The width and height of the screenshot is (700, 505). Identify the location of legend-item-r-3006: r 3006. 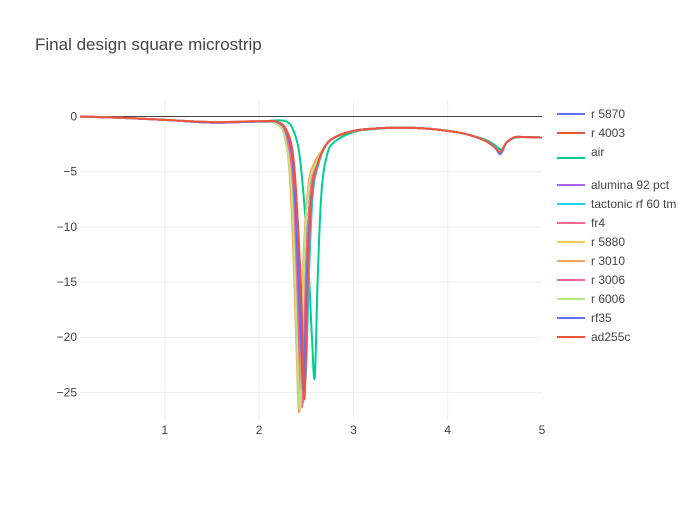
(591, 280).